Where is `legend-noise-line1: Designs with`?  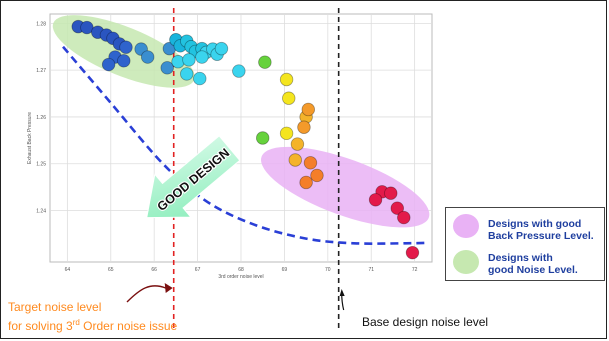
legend-noise-line1: Designs with is located at coordinates (520, 258).